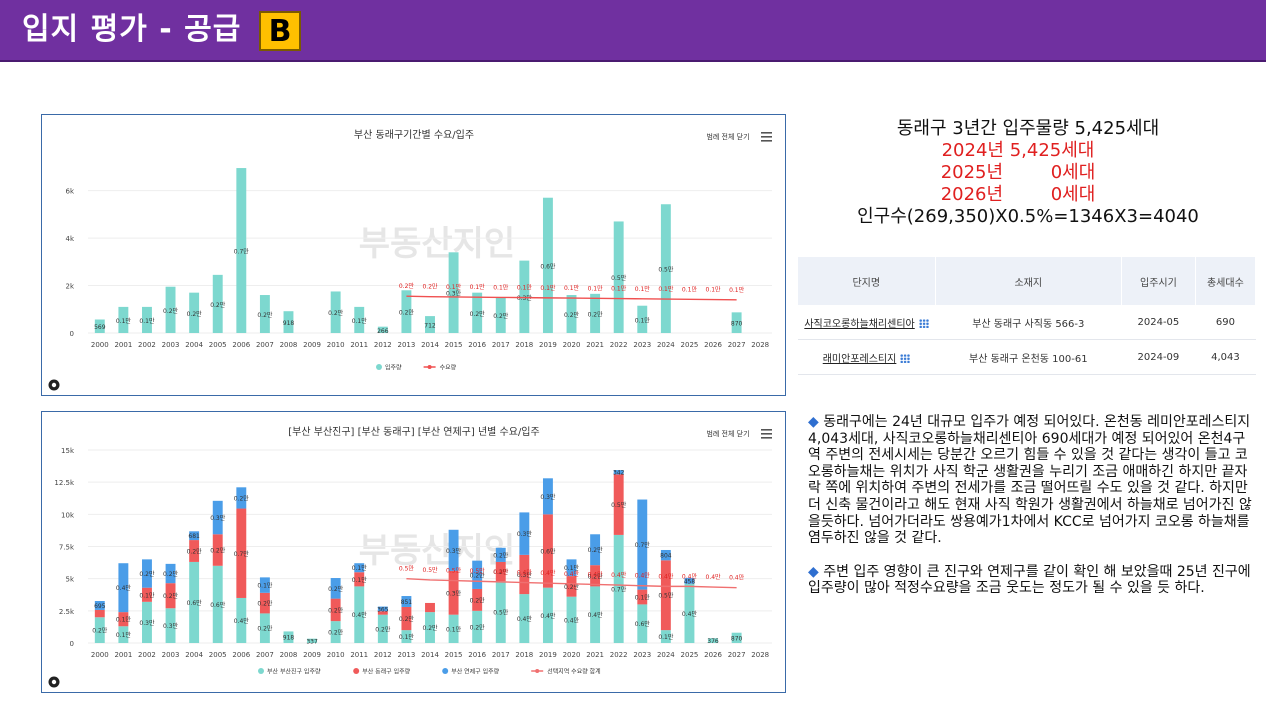  Describe the element at coordinates (1028, 357) in the screenshot. I see `address-cell: 부산 동래구 온천동 100-61` at that location.